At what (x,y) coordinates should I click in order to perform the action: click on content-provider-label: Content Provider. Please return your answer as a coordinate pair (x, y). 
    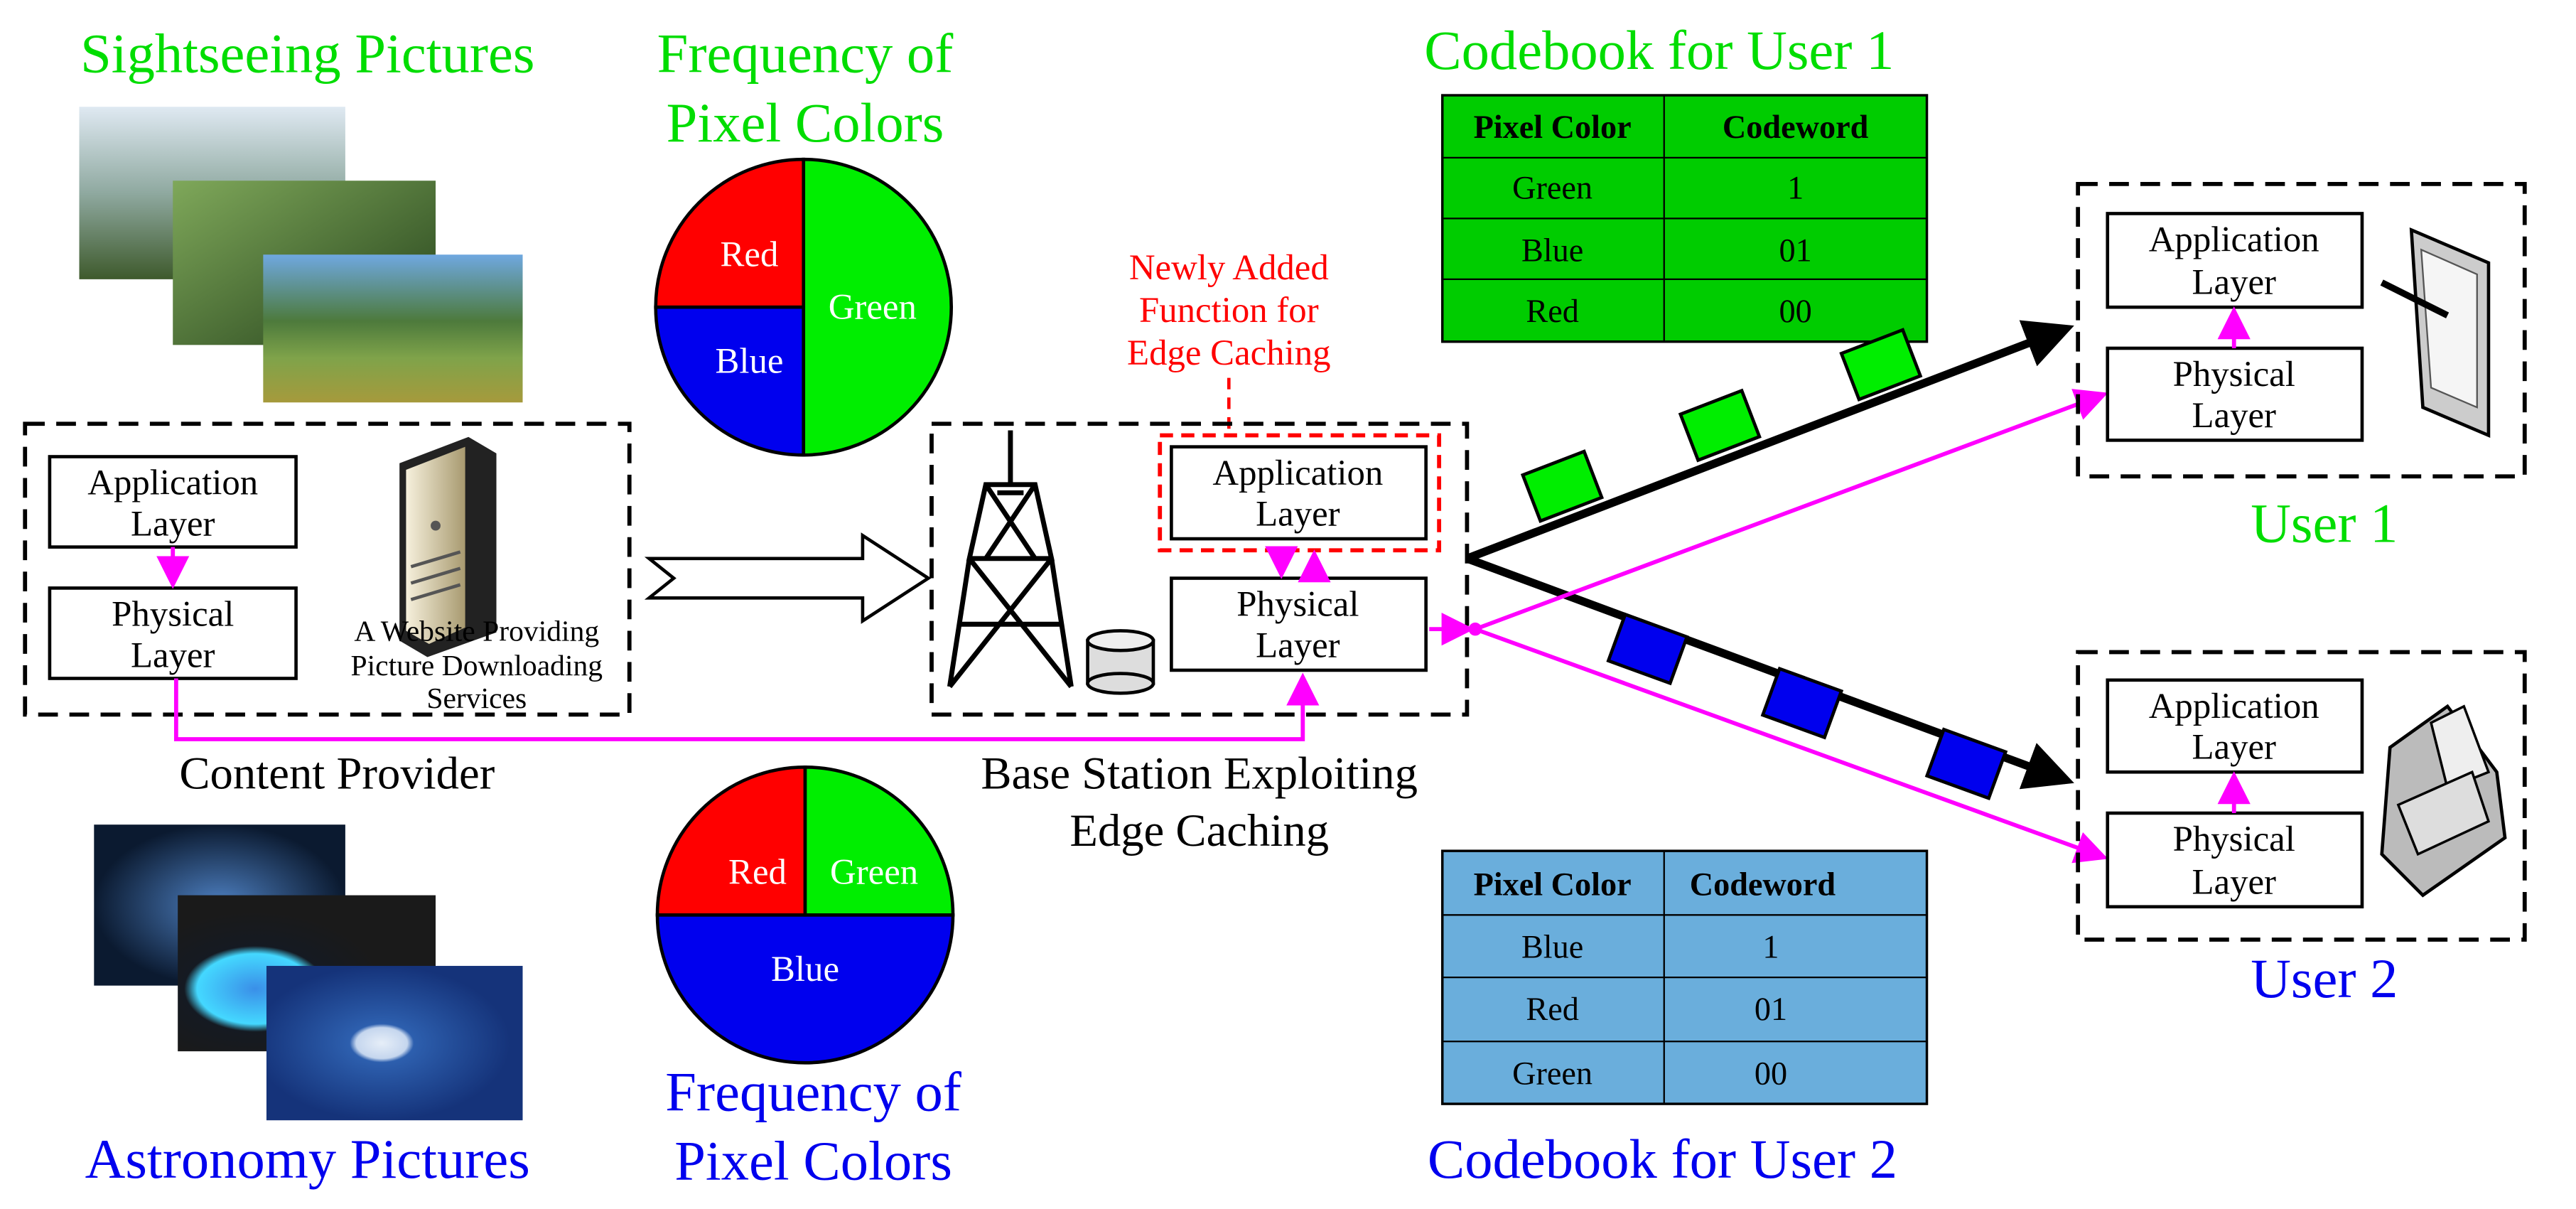
    Looking at the image, I should click on (337, 772).